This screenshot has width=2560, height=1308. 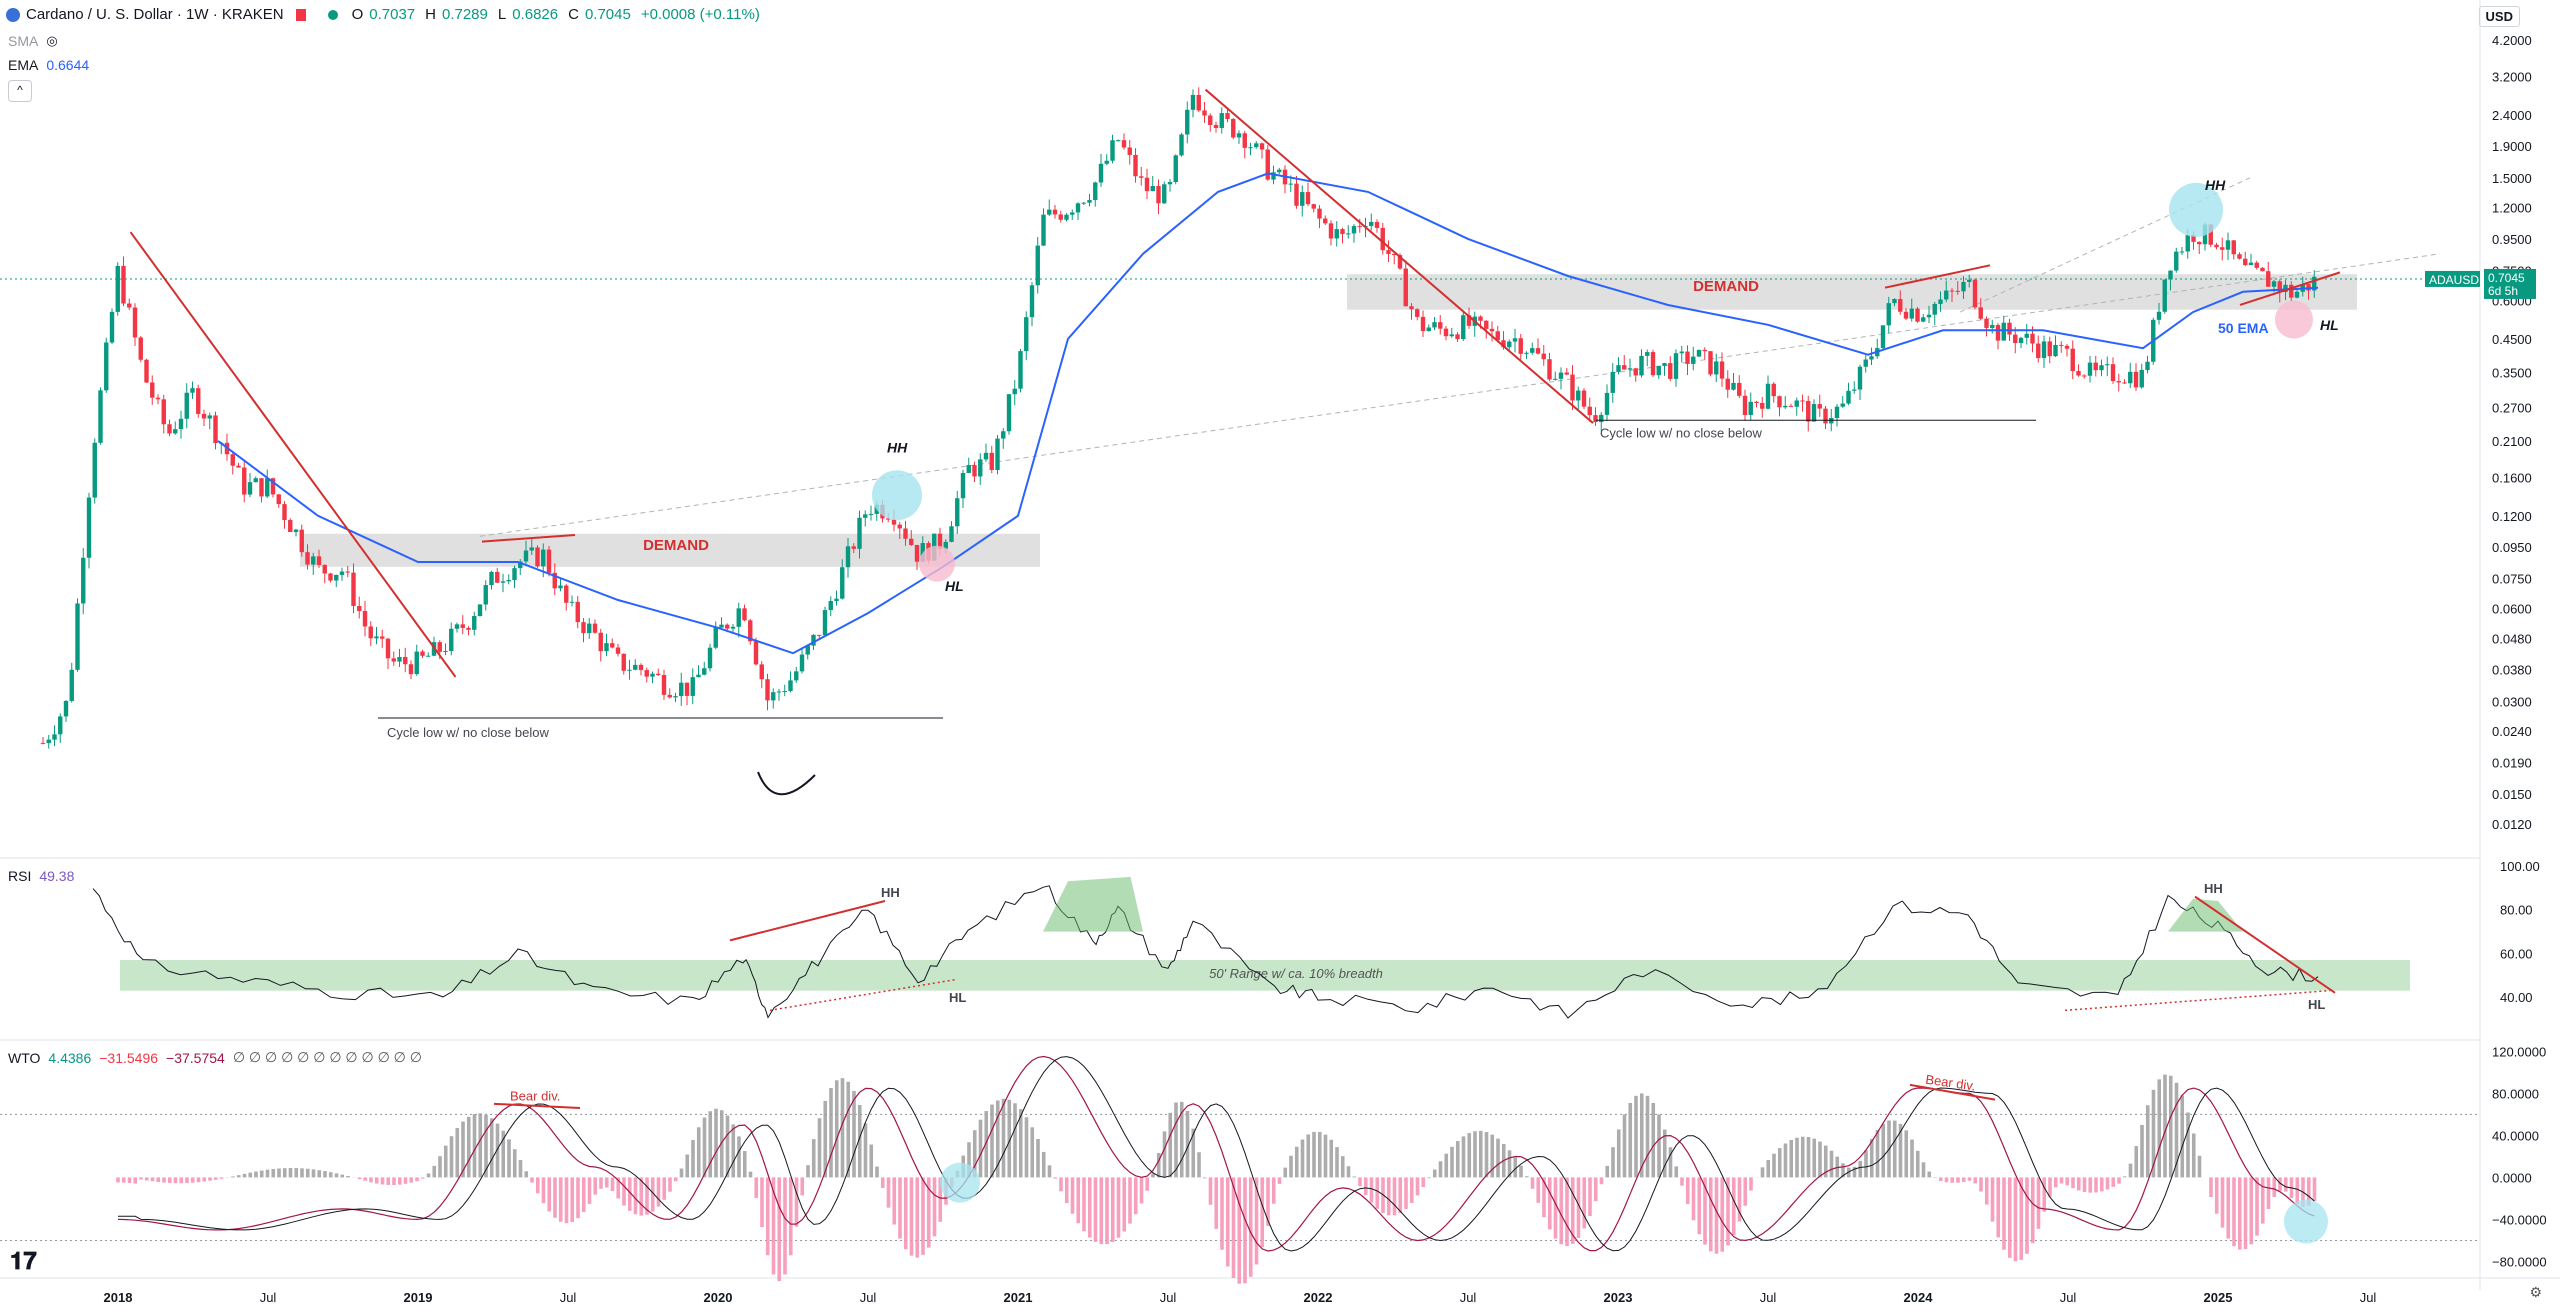 What do you see at coordinates (2535, 1292) in the screenshot?
I see `settings-icon: ⚙` at bounding box center [2535, 1292].